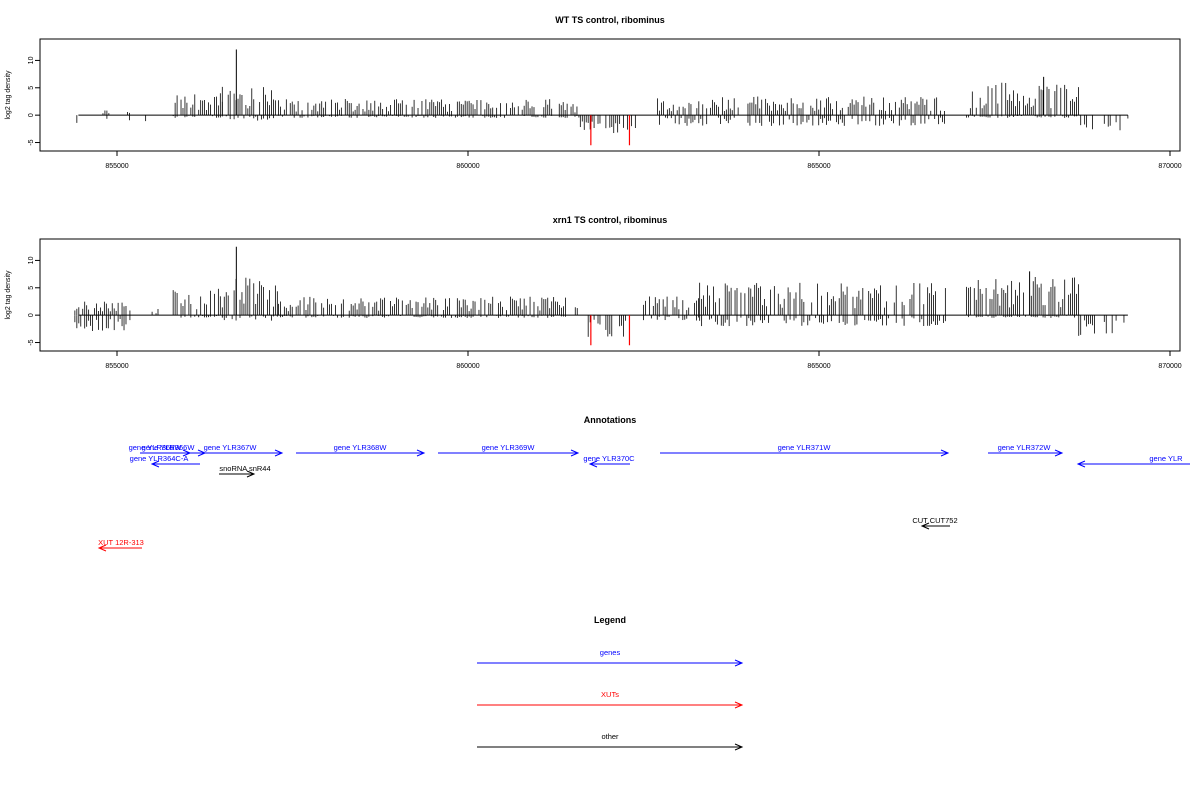  Describe the element at coordinates (156, 447) in the screenshot. I see `feature-label: gene YLR365W` at that location.